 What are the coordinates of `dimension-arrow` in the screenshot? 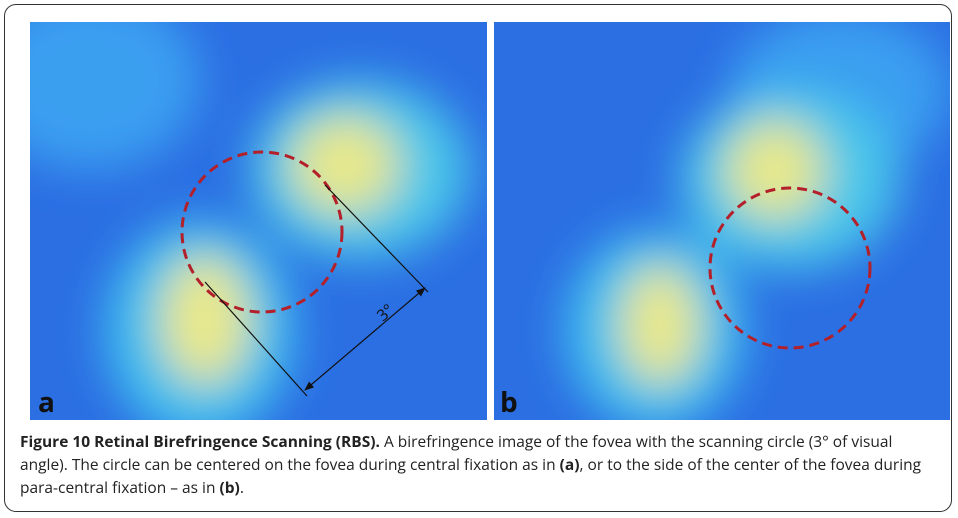 It's located at (365, 339).